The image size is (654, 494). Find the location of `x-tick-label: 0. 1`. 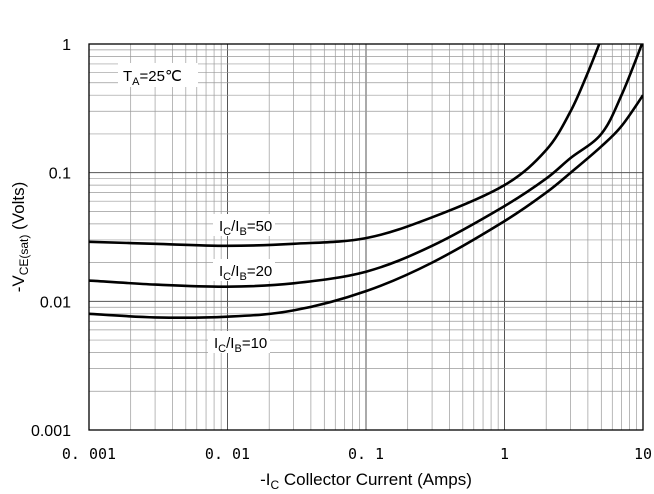

x-tick-label: 0. 1 is located at coordinates (366, 454).